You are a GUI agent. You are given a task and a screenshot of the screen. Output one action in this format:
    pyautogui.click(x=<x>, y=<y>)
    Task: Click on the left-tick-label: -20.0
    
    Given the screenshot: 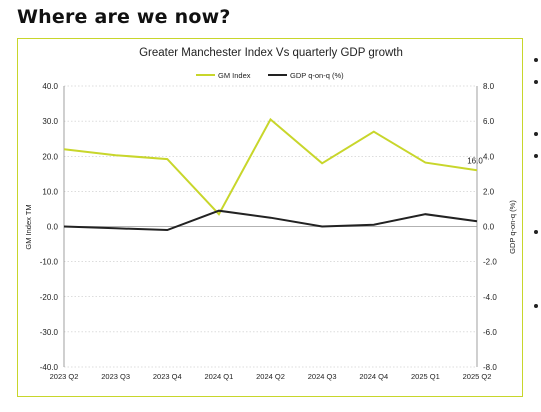 What is the action you would take?
    pyautogui.click(x=49, y=297)
    